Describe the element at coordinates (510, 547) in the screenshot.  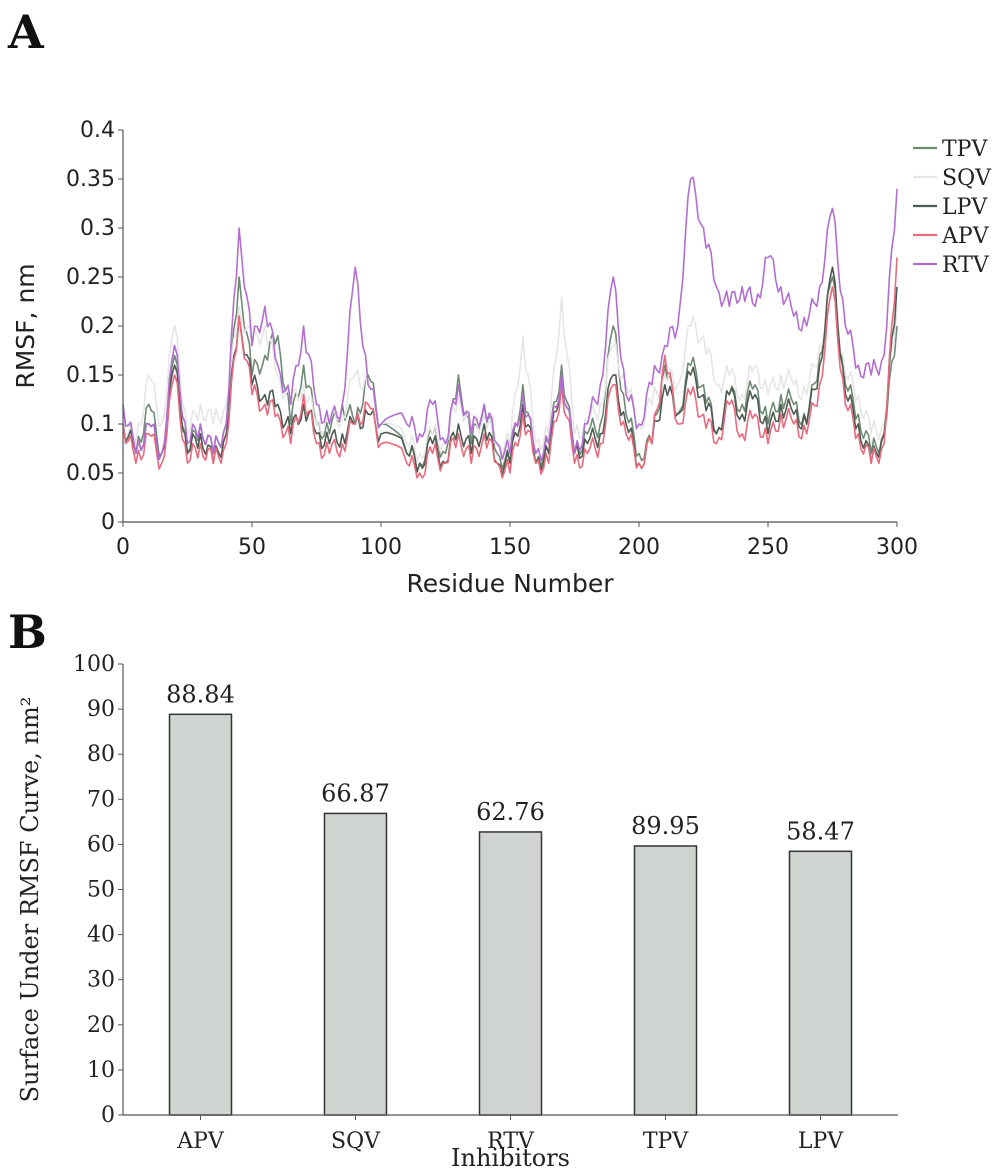
I see `x-tick-label: 150` at that location.